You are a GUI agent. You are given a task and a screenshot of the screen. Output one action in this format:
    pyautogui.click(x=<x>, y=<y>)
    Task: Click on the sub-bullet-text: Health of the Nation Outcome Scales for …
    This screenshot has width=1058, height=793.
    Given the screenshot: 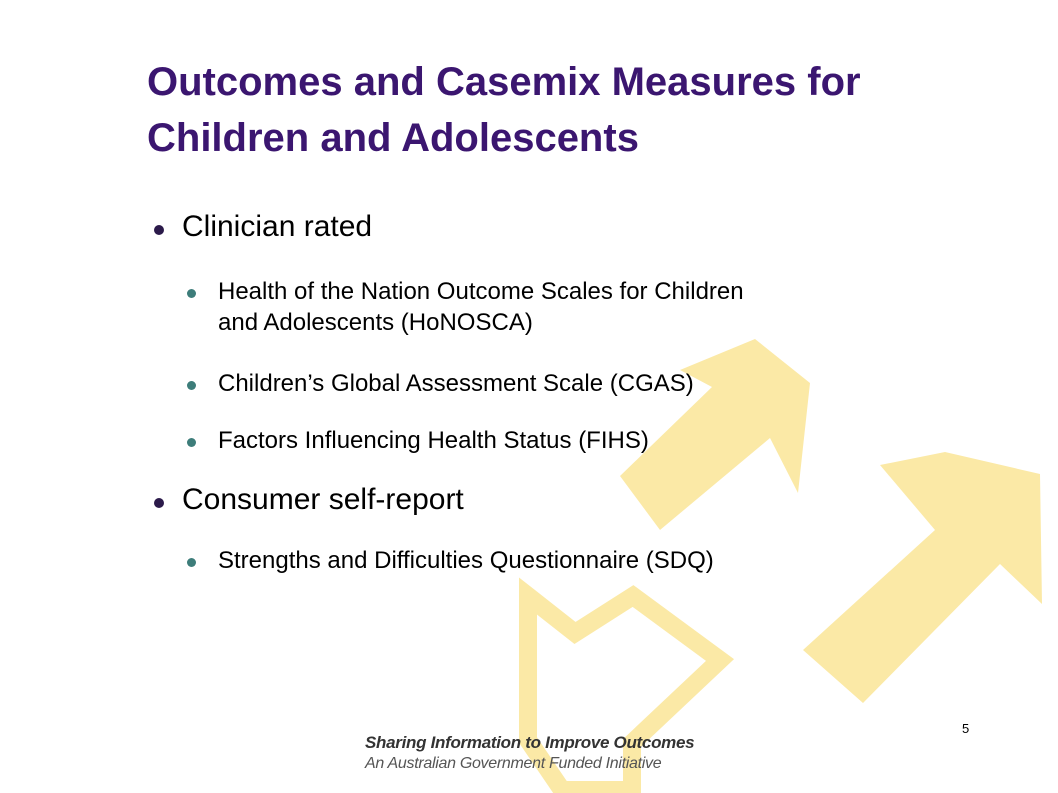 What is the action you would take?
    pyautogui.click(x=481, y=307)
    